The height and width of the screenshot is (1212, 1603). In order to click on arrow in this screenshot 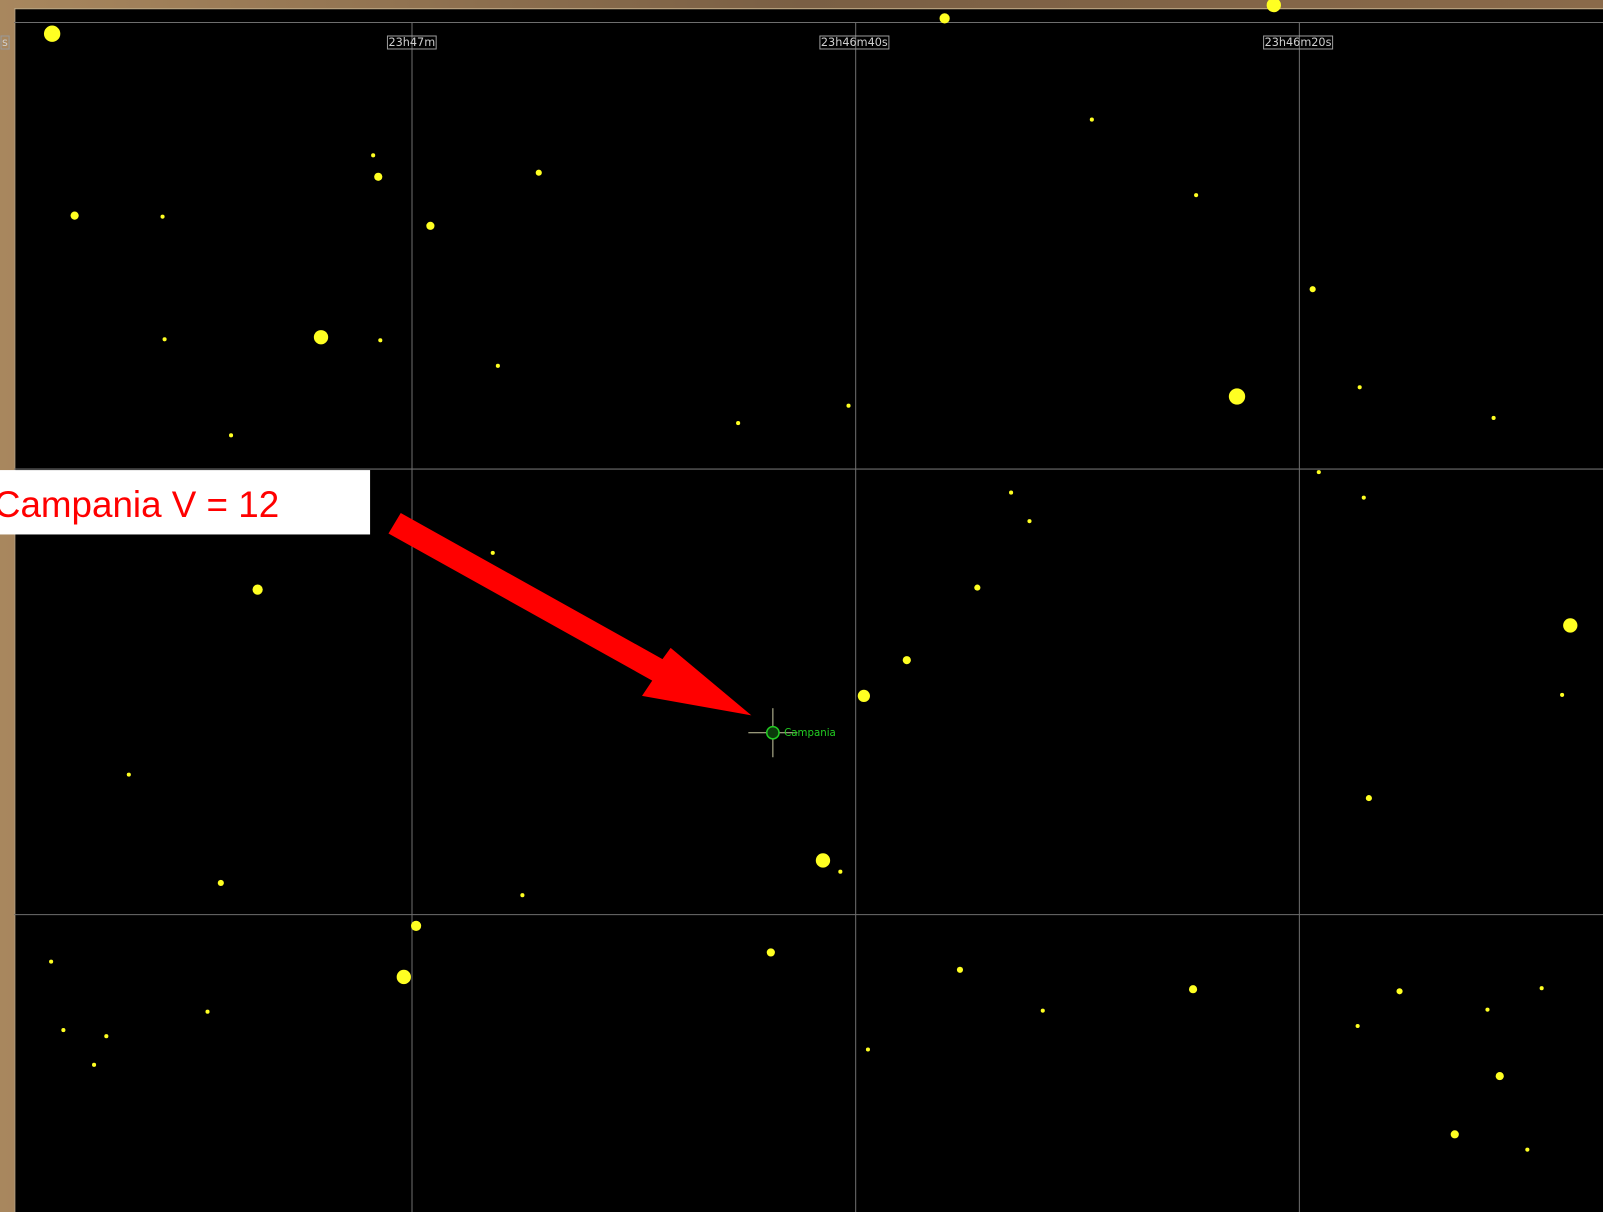, I will do `click(570, 614)`.